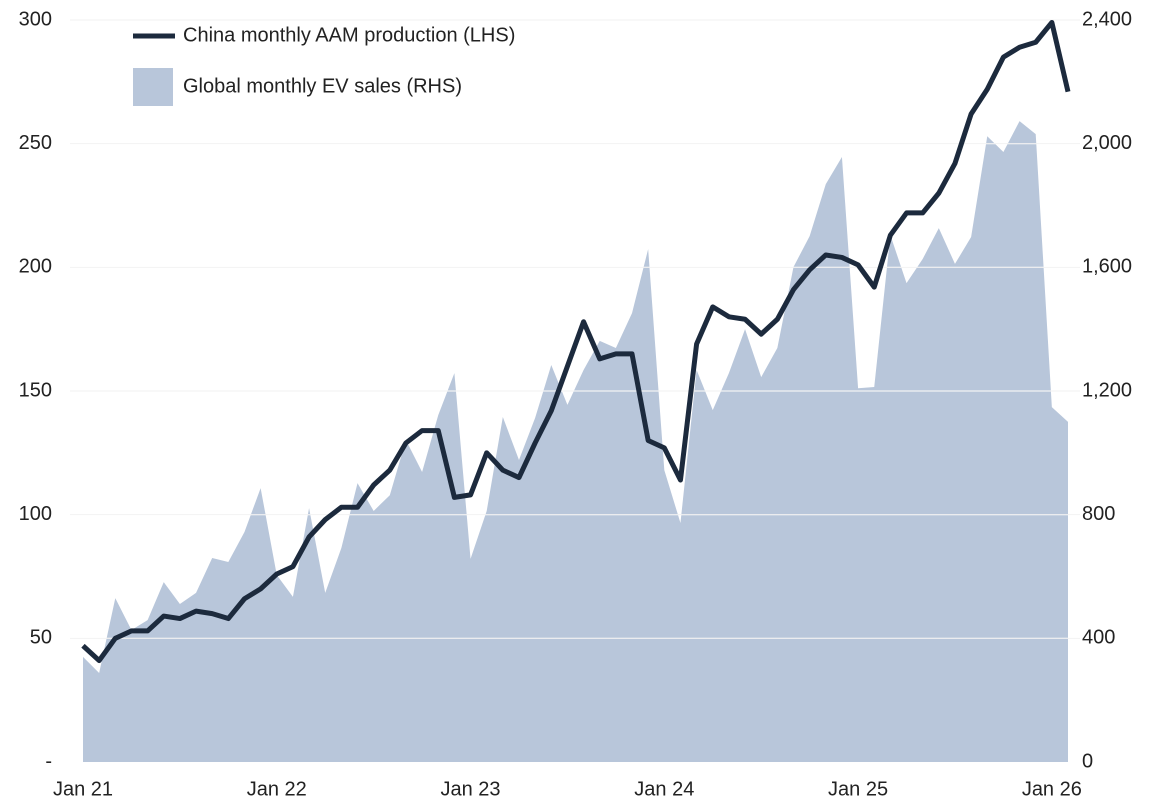  I want to click on y2-tick-label: 2,000, so click(1107, 143).